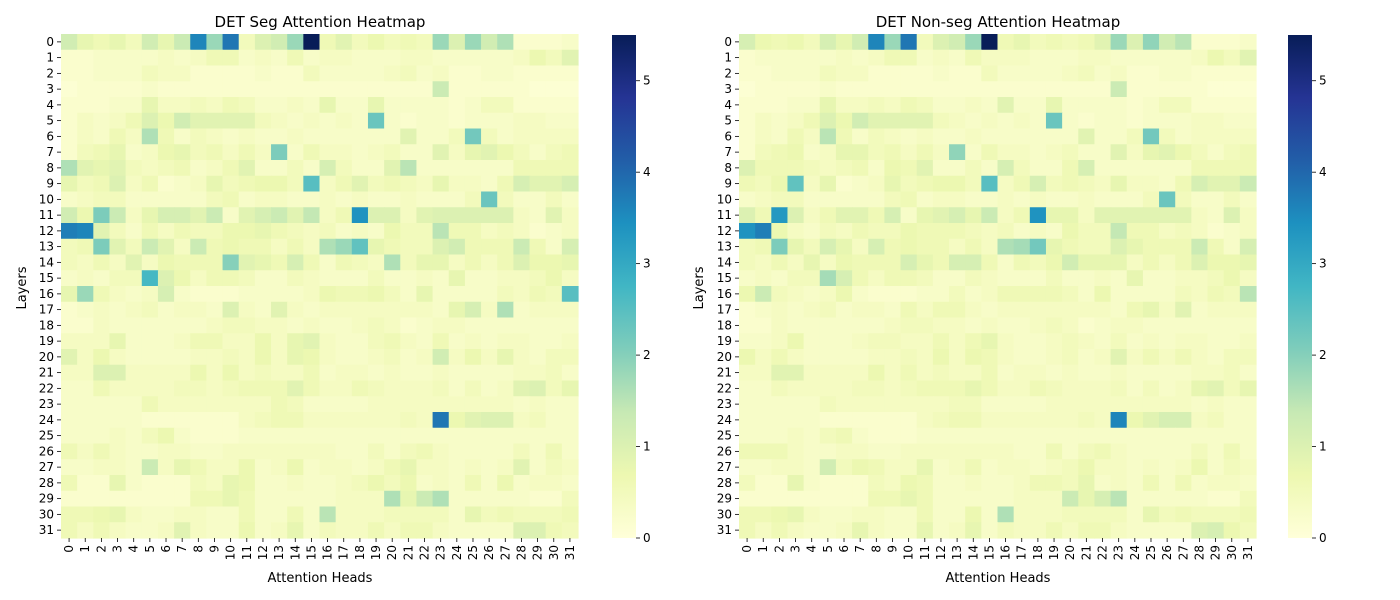  What do you see at coordinates (724, 530) in the screenshot?
I see `y-tick-label: 31` at bounding box center [724, 530].